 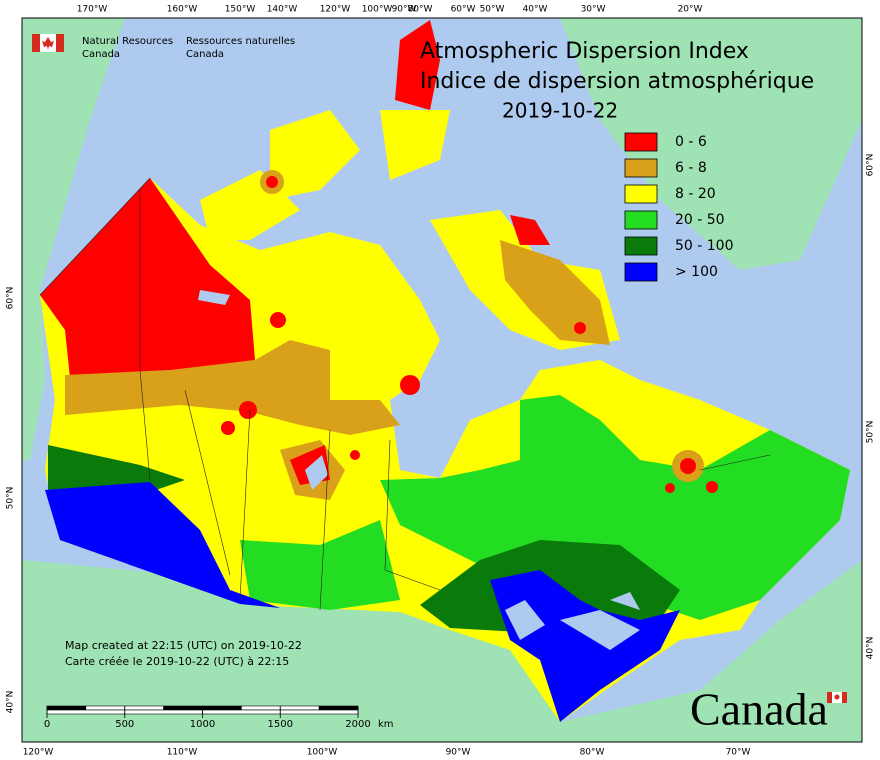 I want to click on note: Map created at 22:15 (UTC) on 2019-10-22, so click(x=183, y=645).